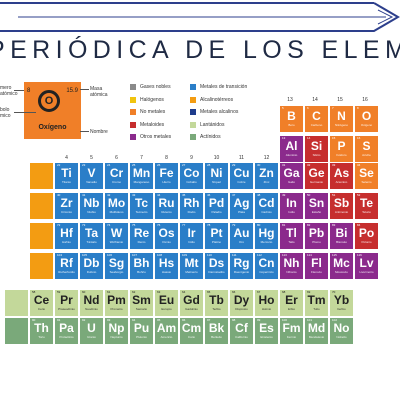  Describe the element at coordinates (266, 182) in the screenshot. I see `element-name: Zinc` at that location.